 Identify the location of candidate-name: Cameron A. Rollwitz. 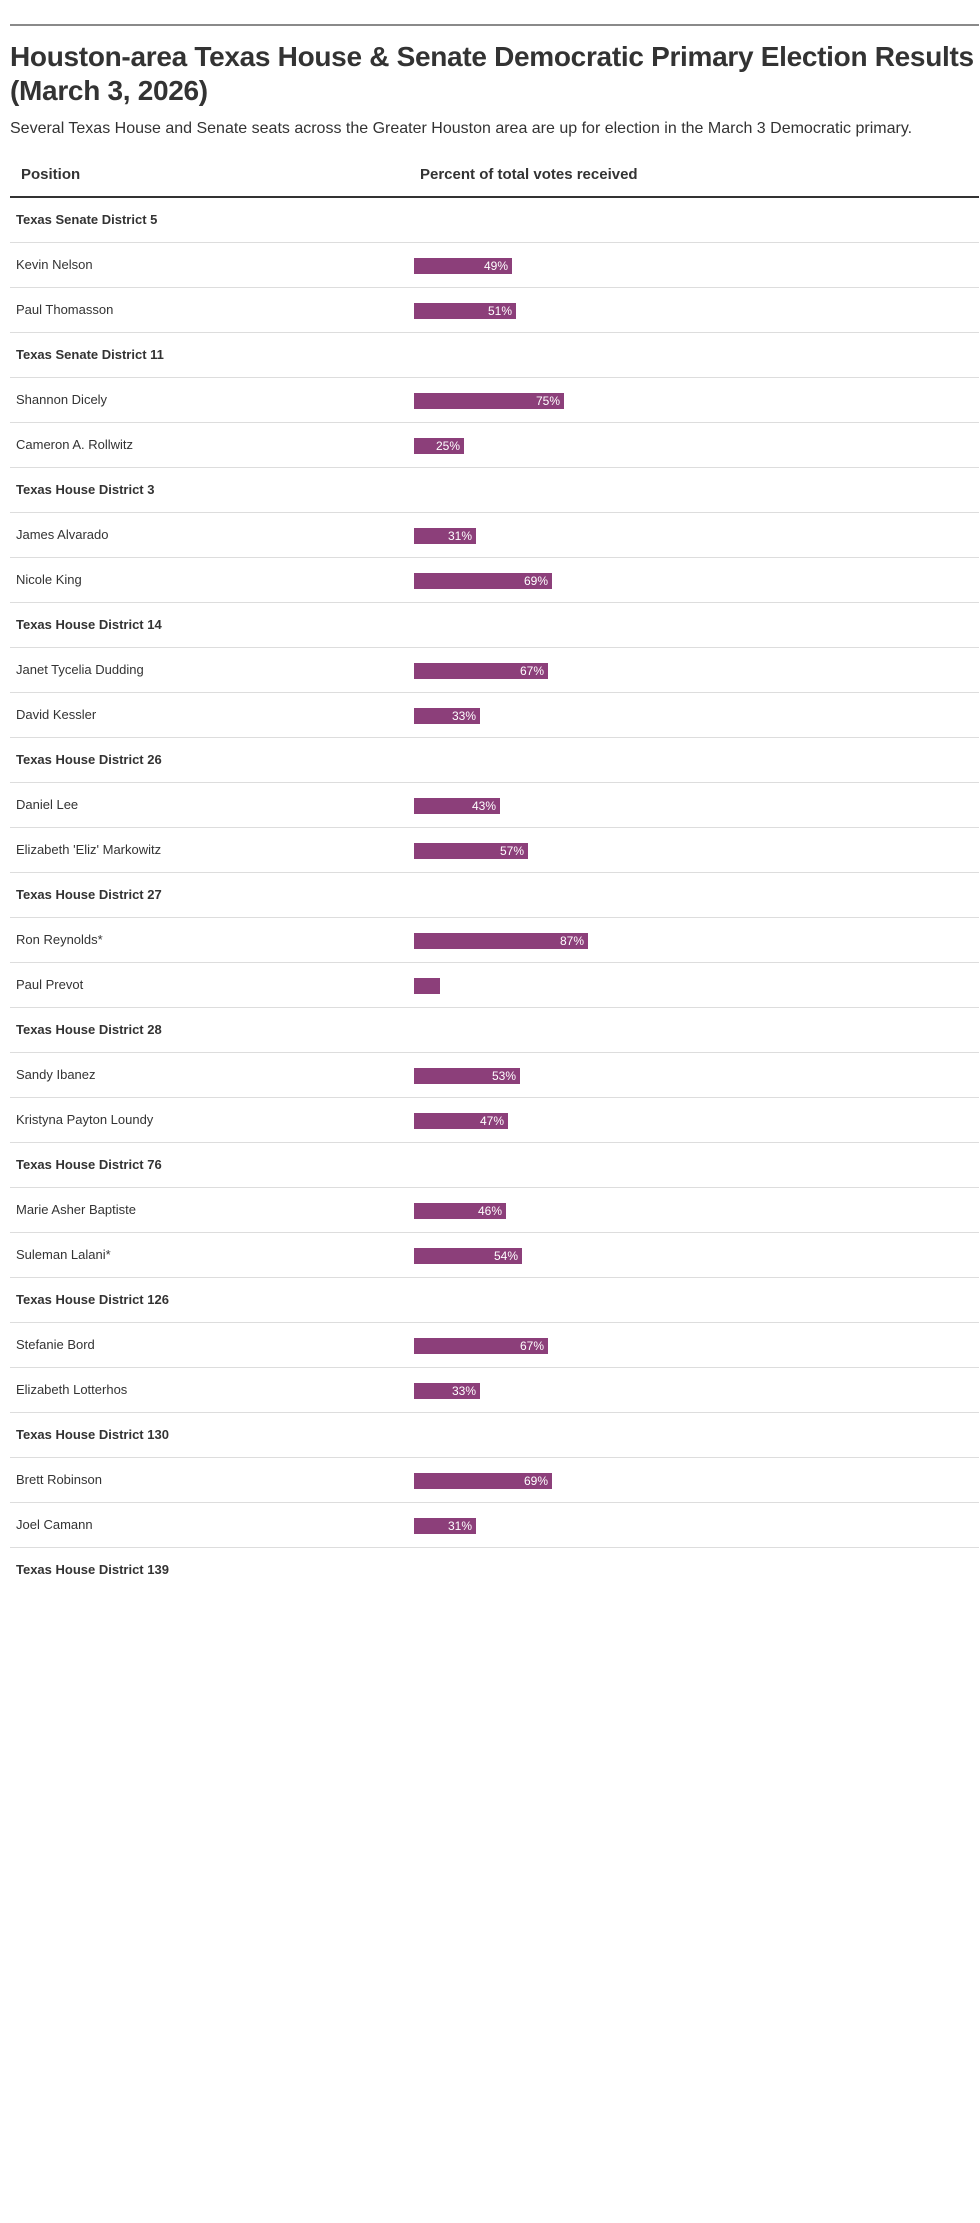
(75, 444).